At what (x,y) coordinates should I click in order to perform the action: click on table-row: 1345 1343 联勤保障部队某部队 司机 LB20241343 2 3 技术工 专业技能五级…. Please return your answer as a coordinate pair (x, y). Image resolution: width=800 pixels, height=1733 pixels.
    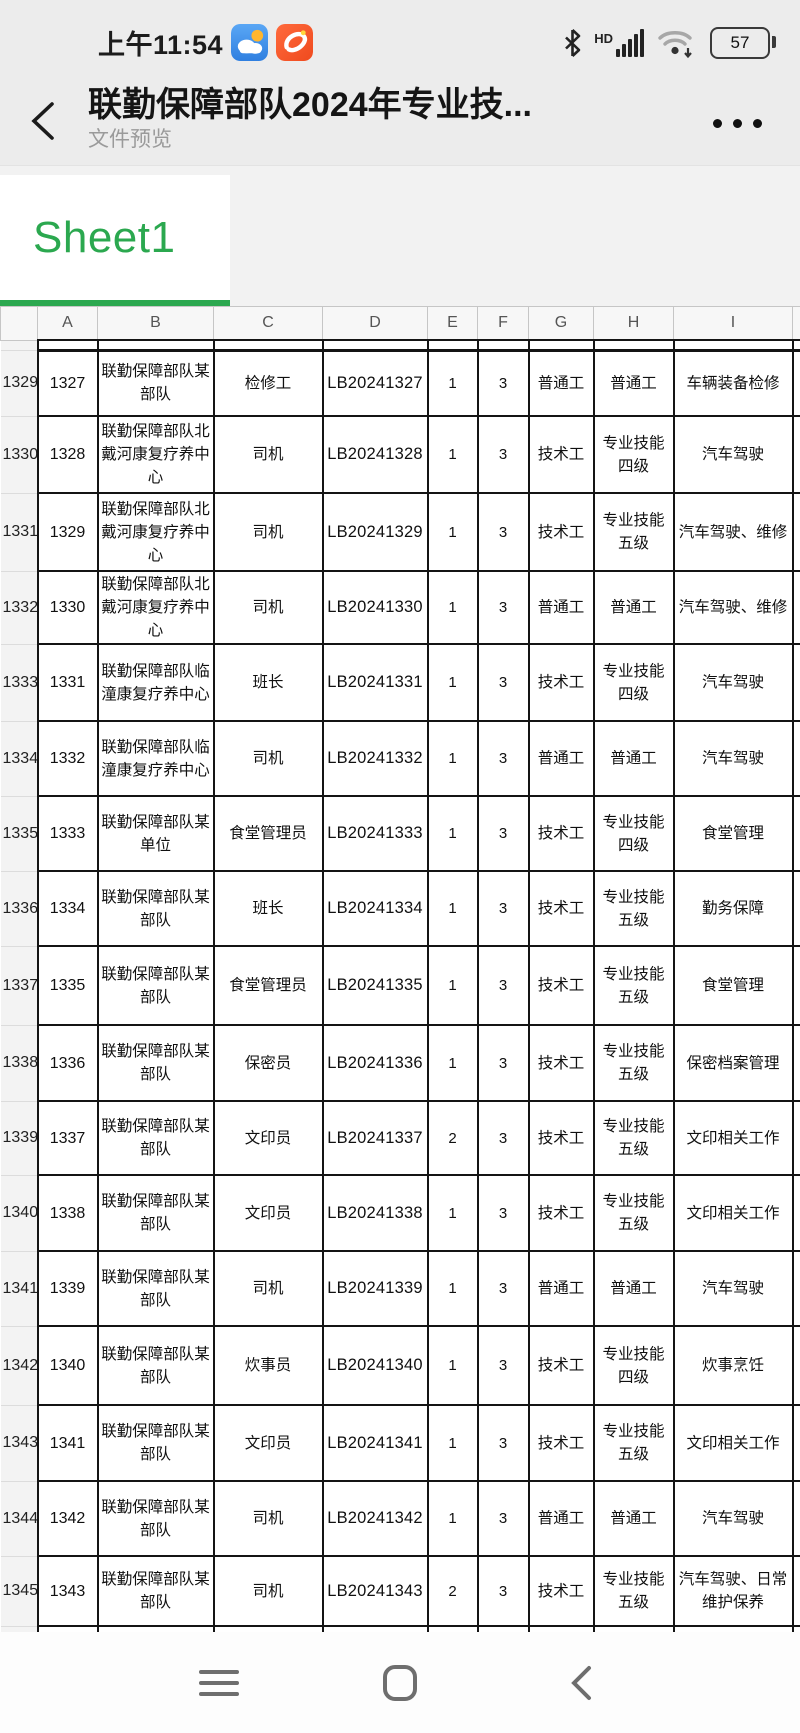
    Looking at the image, I should click on (400, 1591).